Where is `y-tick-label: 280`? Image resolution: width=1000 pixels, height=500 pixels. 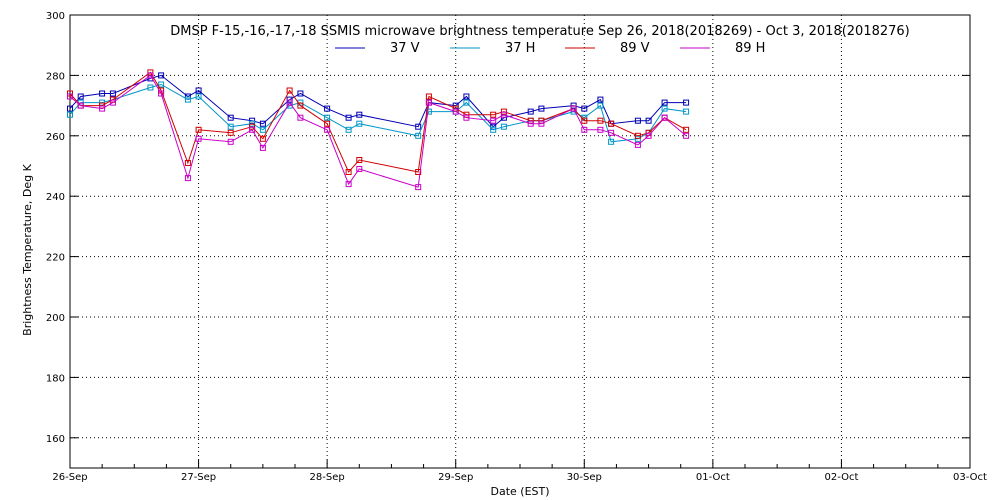
y-tick-label: 280 is located at coordinates (55, 76).